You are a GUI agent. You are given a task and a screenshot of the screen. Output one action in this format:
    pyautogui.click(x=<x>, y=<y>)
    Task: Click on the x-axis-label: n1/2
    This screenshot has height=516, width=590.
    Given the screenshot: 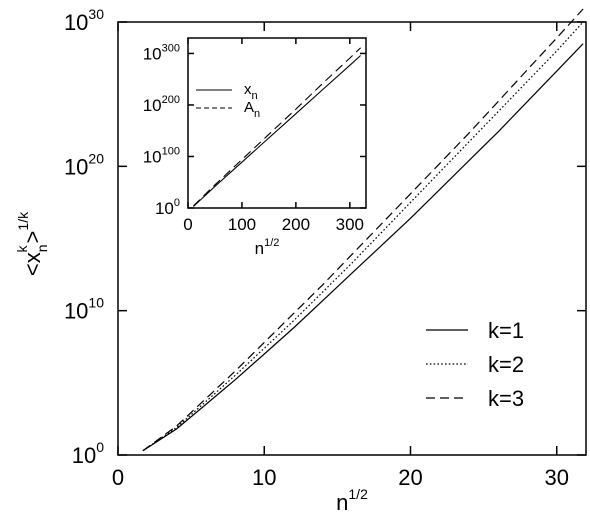 What is the action you would take?
    pyautogui.click(x=352, y=500)
    